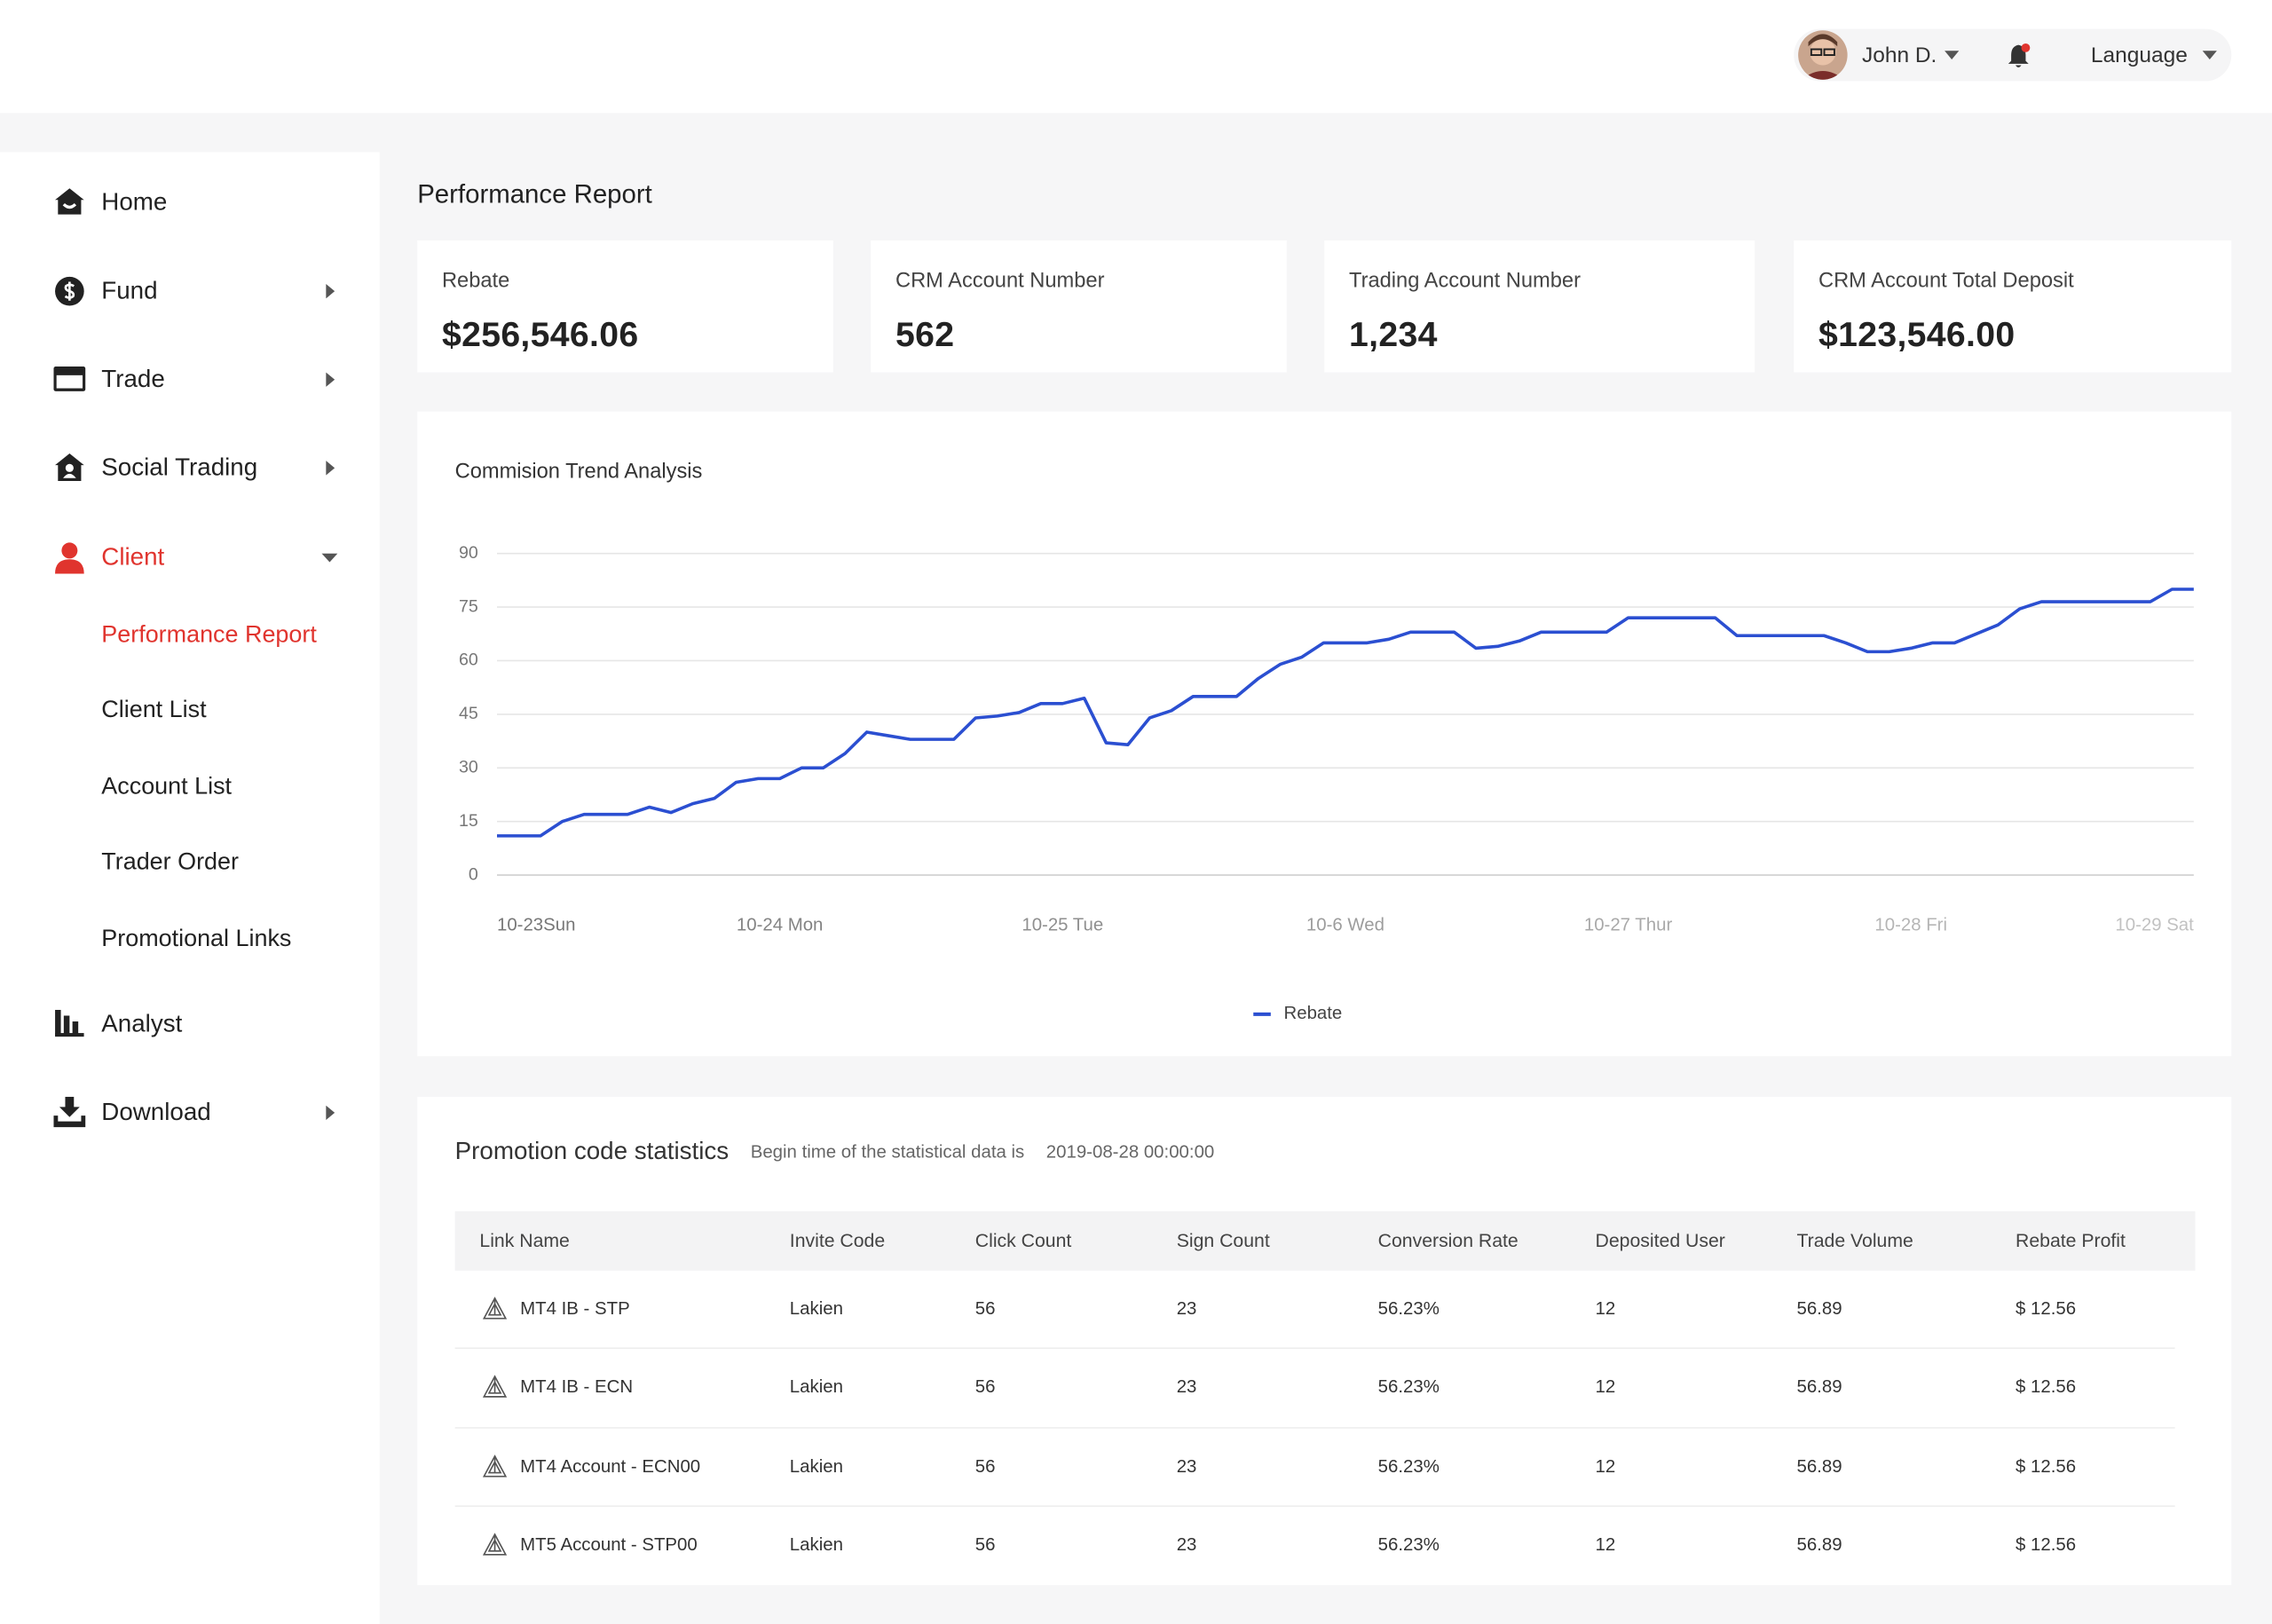  What do you see at coordinates (540, 335) in the screenshot?
I see `card-value: $256,546.06` at bounding box center [540, 335].